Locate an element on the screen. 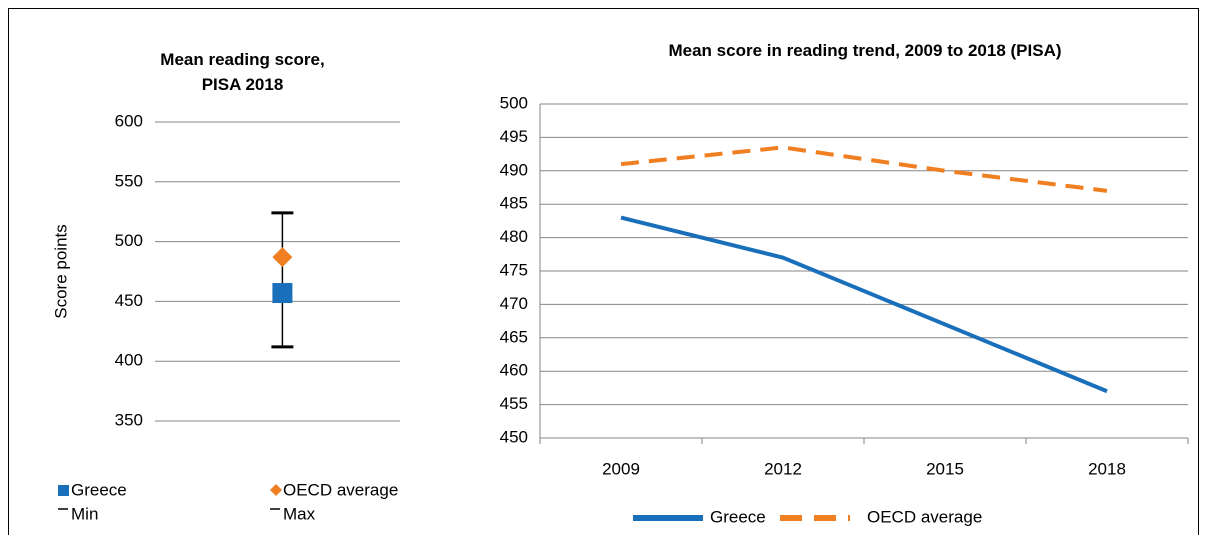 This screenshot has height=535, width=1207. x-tick-label: 2009 is located at coordinates (621, 468).